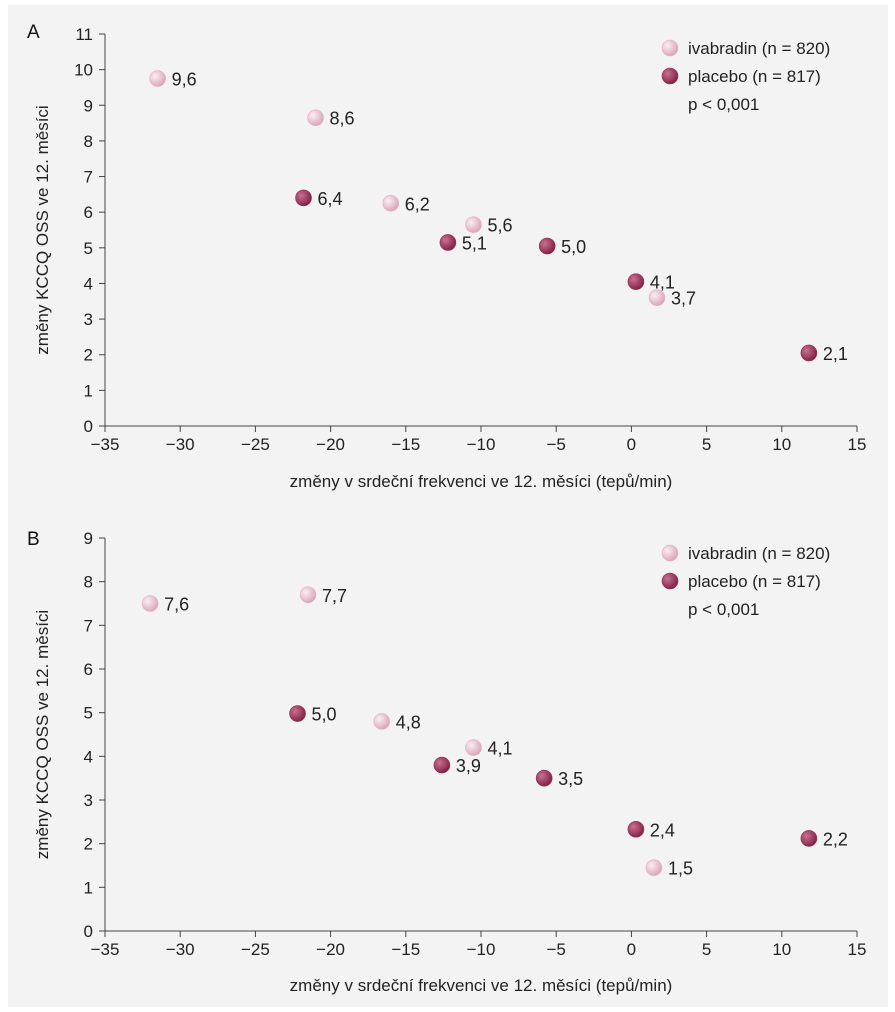 The width and height of the screenshot is (895, 1012). Describe the element at coordinates (88, 582) in the screenshot. I see `y-tick-label: 8` at that location.